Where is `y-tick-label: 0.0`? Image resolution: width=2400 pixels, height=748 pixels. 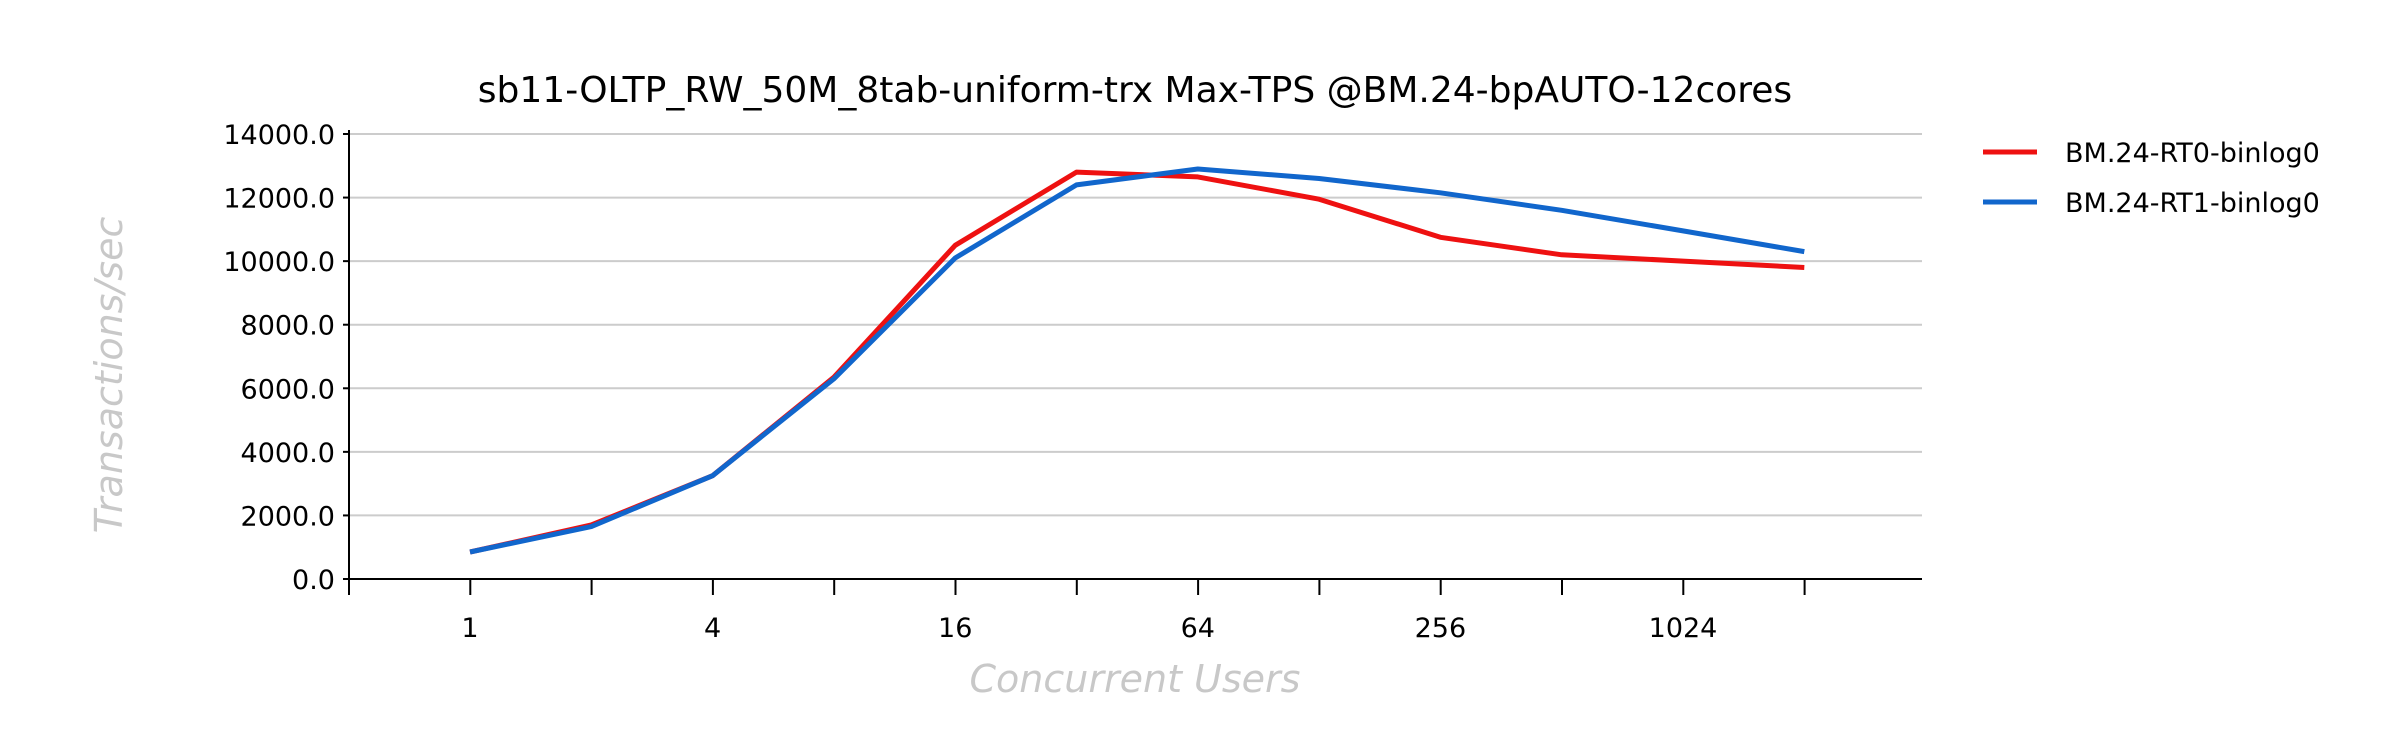
y-tick-label: 0.0 is located at coordinates (313, 580).